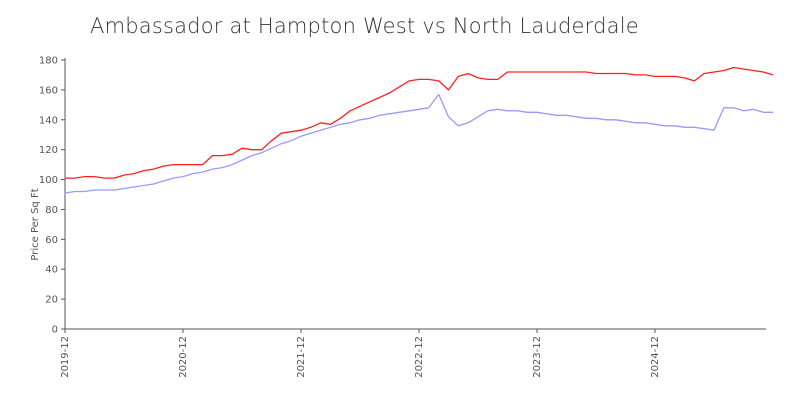 The image size is (800, 400). I want to click on y-tick-label: 140, so click(48, 120).